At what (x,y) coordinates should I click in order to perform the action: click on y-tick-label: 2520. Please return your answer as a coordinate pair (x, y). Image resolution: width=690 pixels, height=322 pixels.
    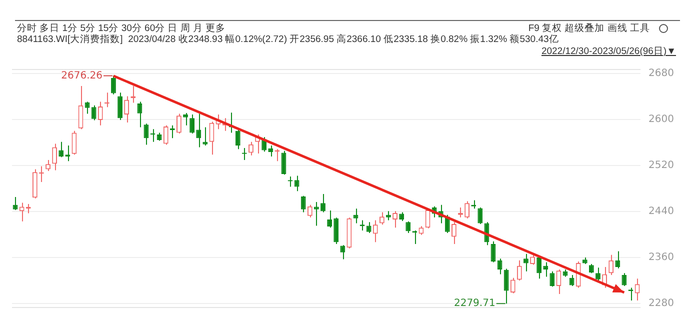
    Looking at the image, I should click on (661, 166).